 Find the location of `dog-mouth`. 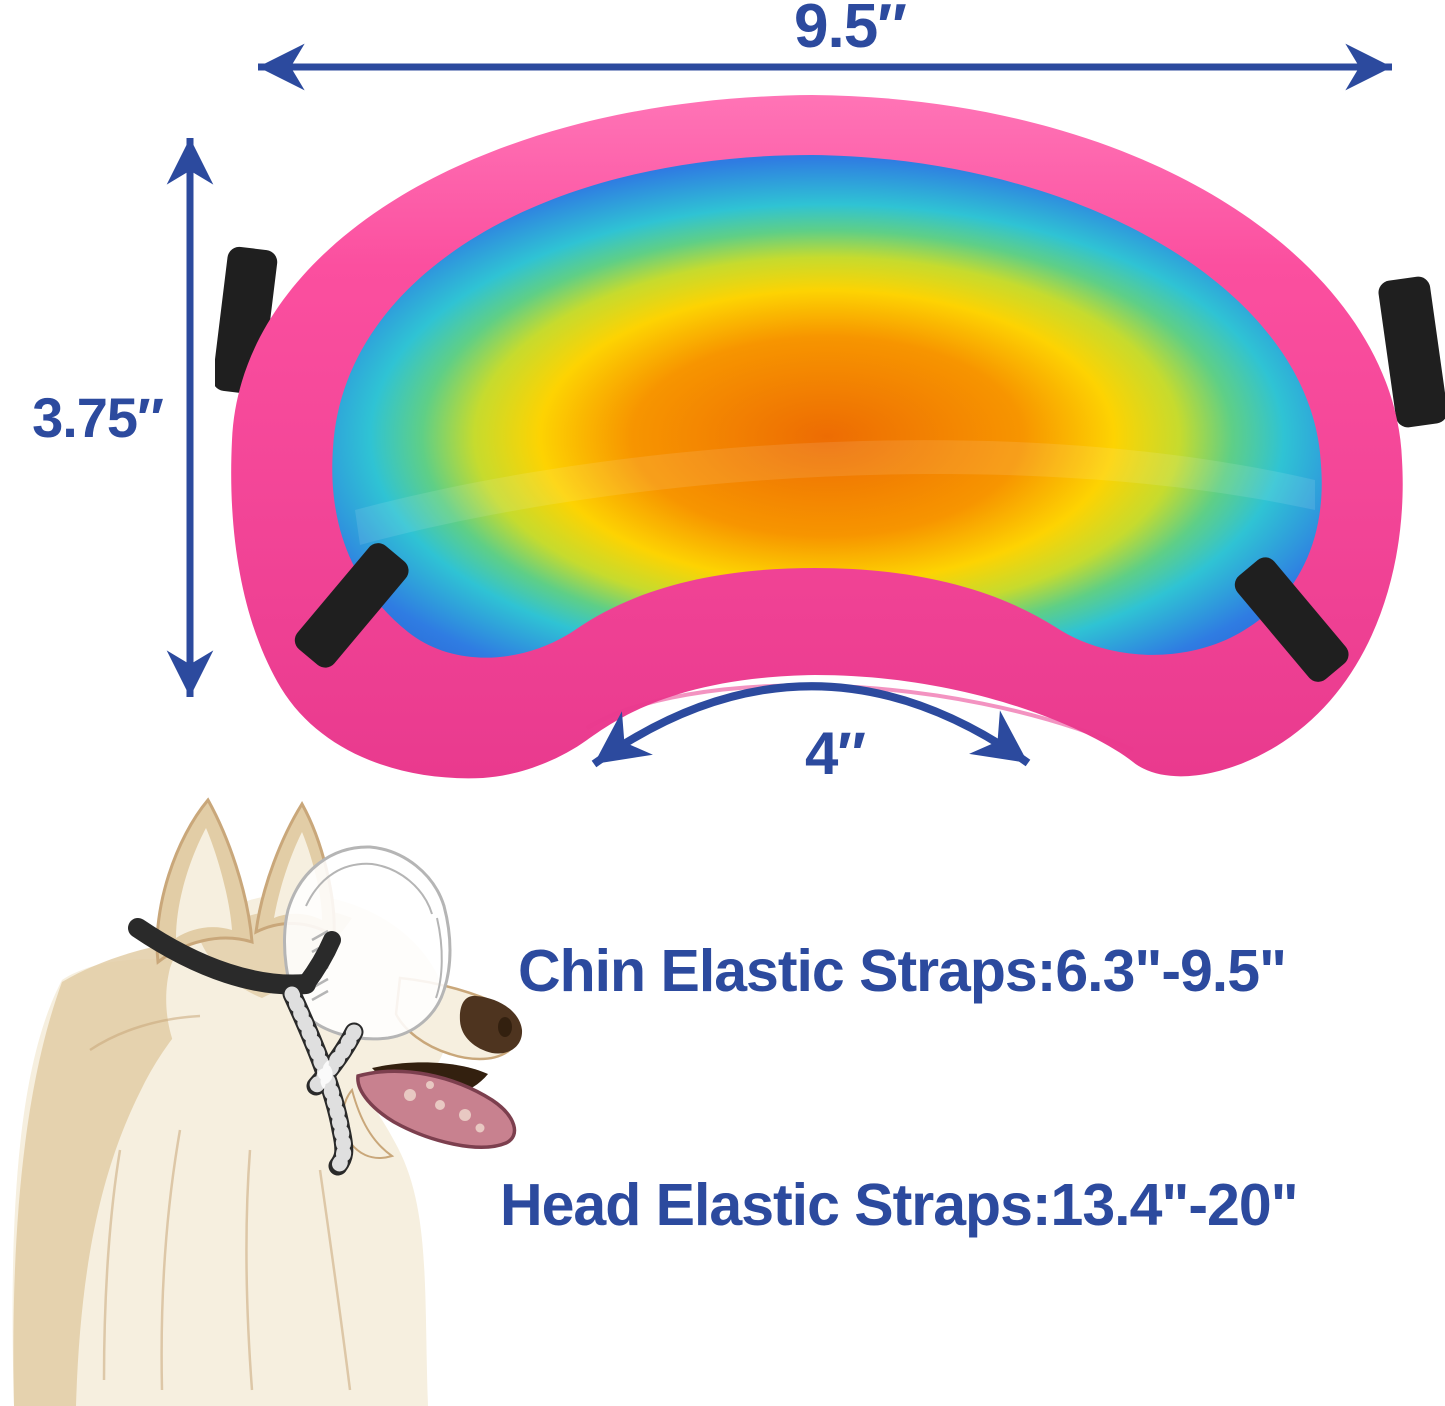

dog-mouth is located at coordinates (430, 1083).